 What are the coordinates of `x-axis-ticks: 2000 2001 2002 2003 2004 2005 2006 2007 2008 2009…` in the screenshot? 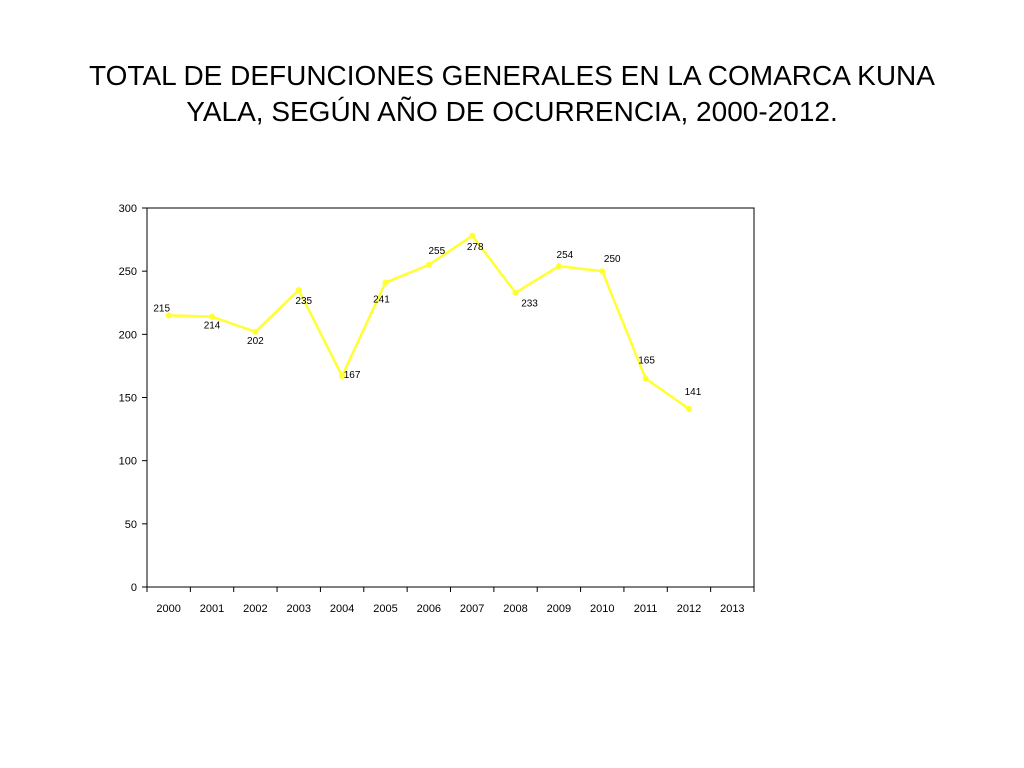 It's located at (450, 601).